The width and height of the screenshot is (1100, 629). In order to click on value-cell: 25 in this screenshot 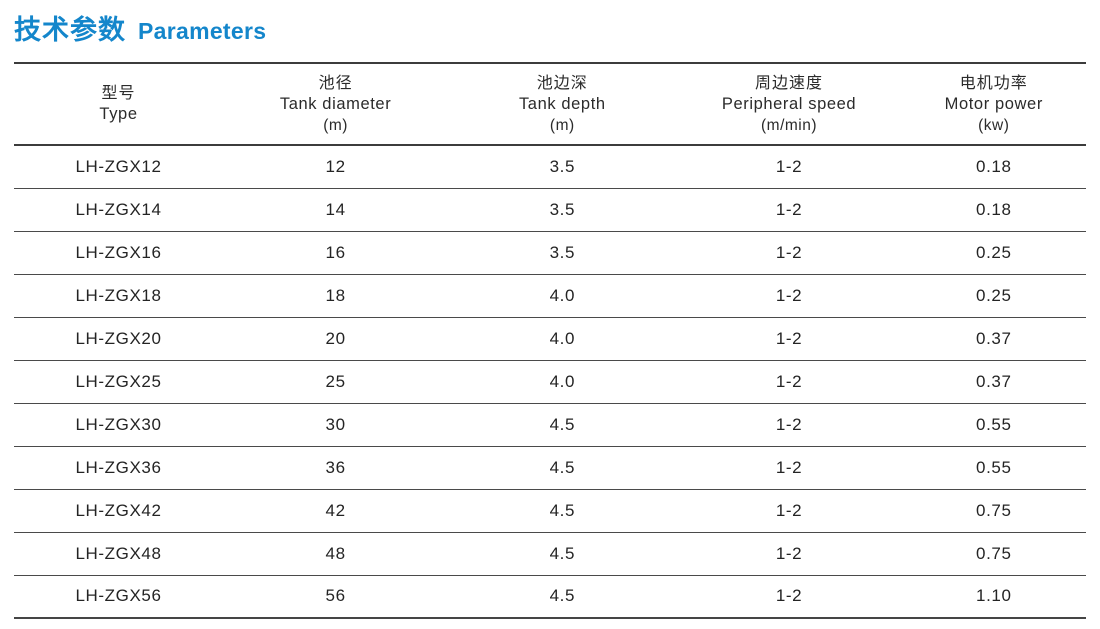, I will do `click(336, 382)`.